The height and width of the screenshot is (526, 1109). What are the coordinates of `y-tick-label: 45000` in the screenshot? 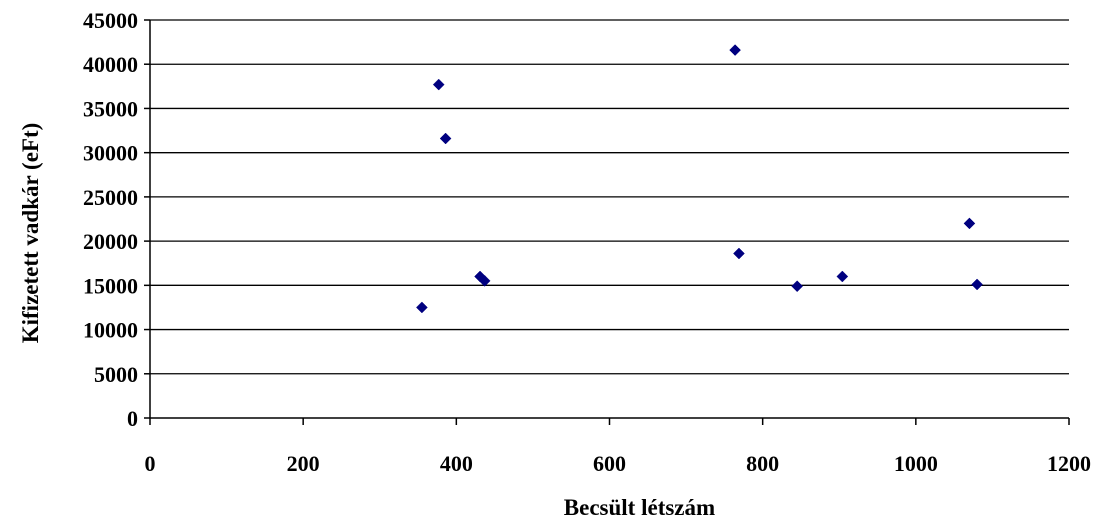 It's located at (110, 20).